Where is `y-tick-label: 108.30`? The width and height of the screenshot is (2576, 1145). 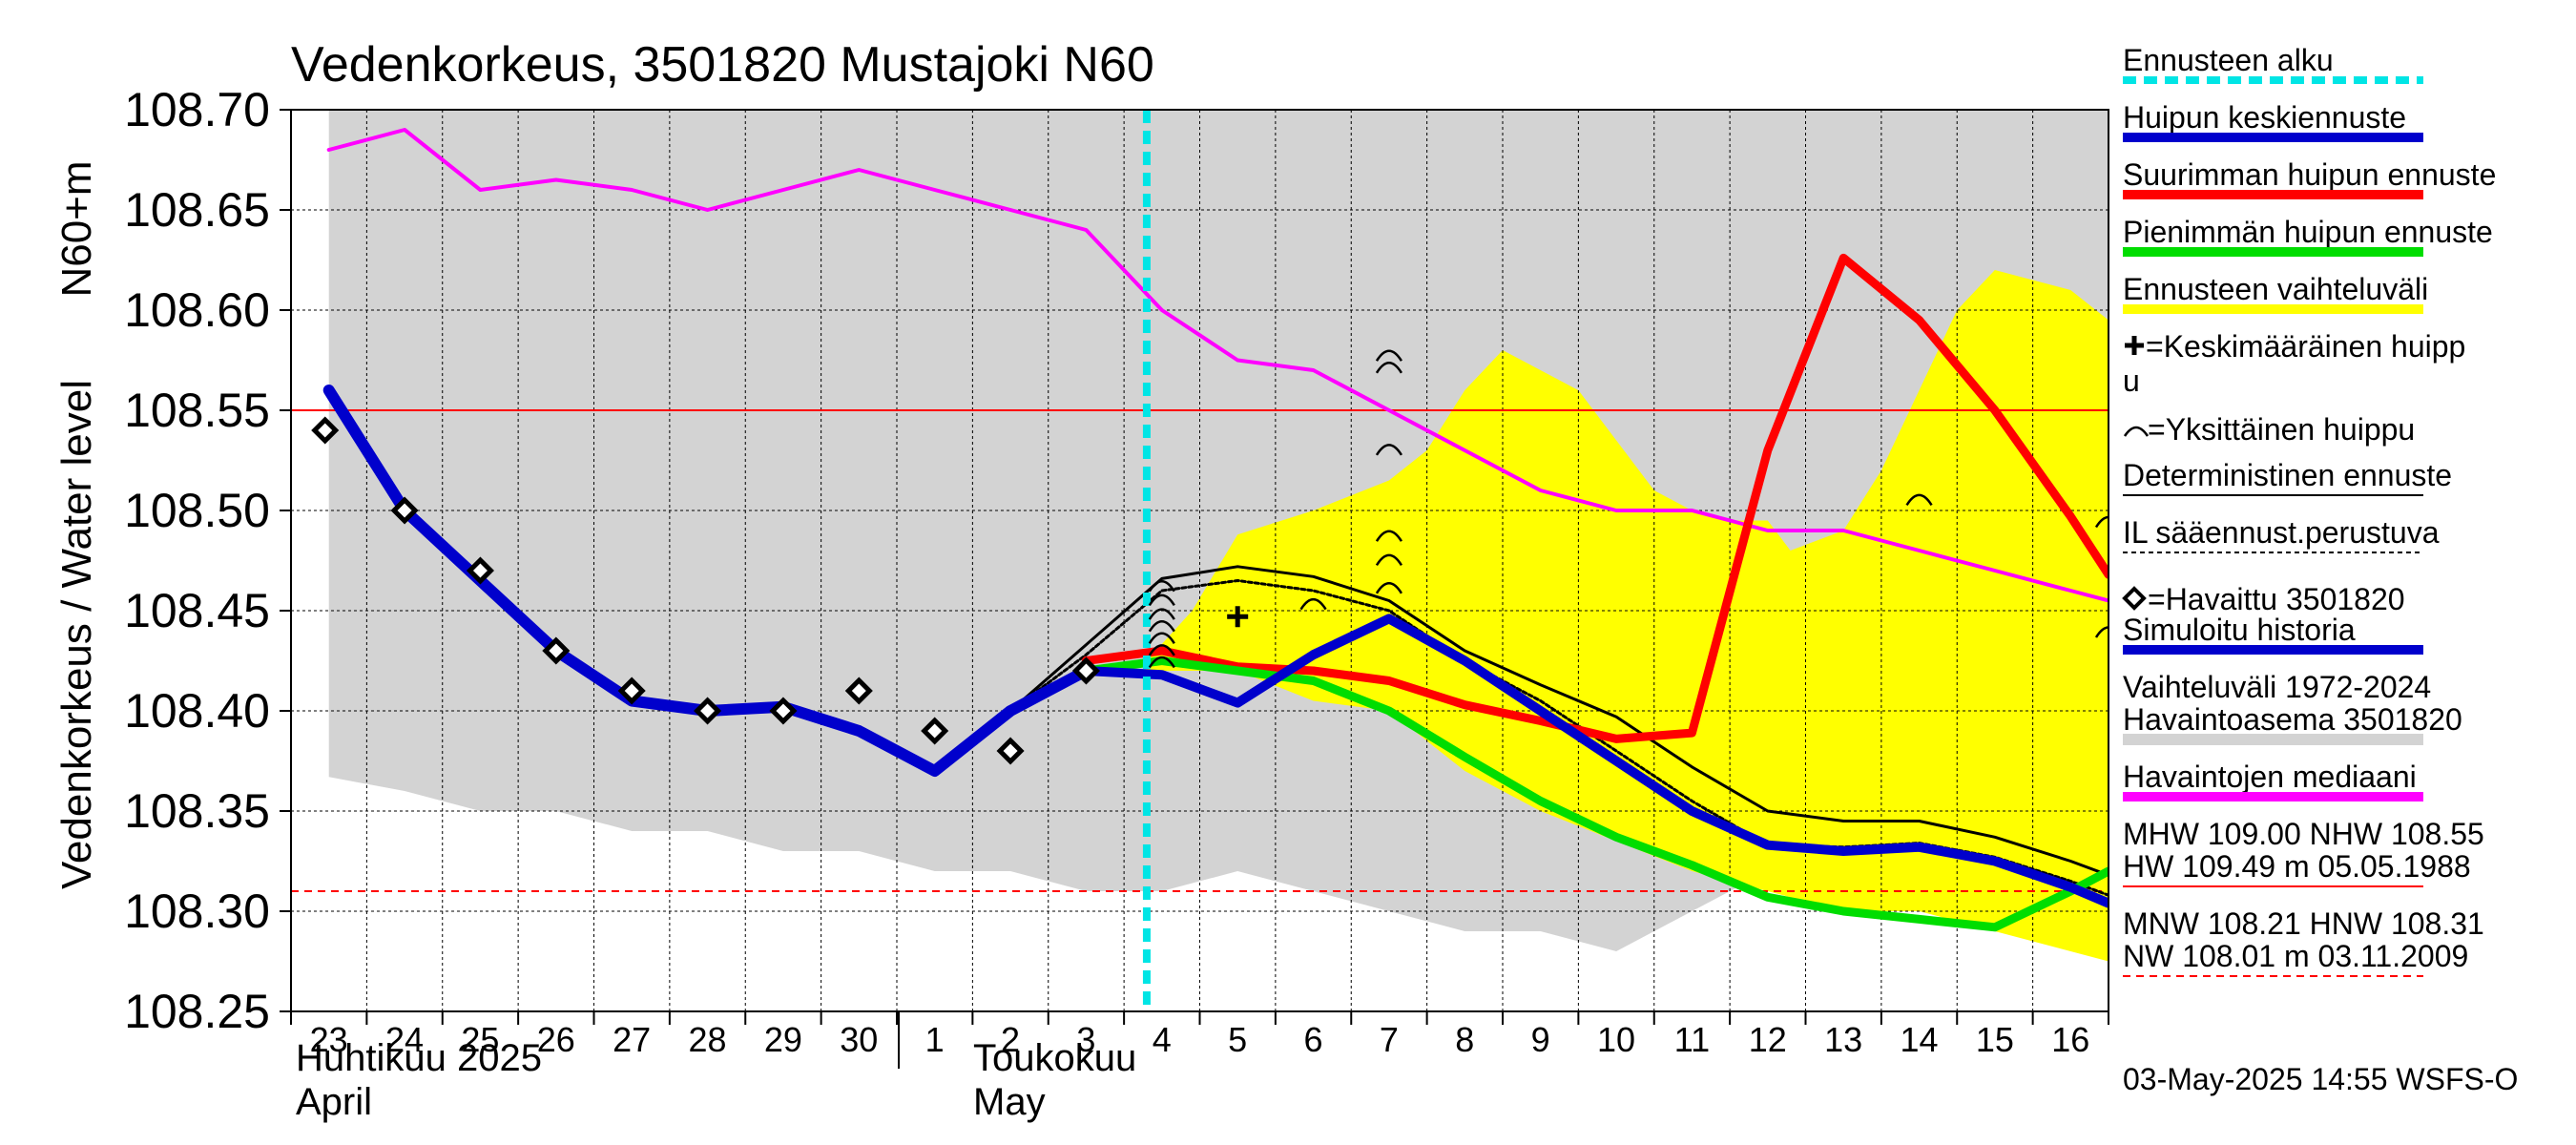
y-tick-label: 108.30 is located at coordinates (197, 912).